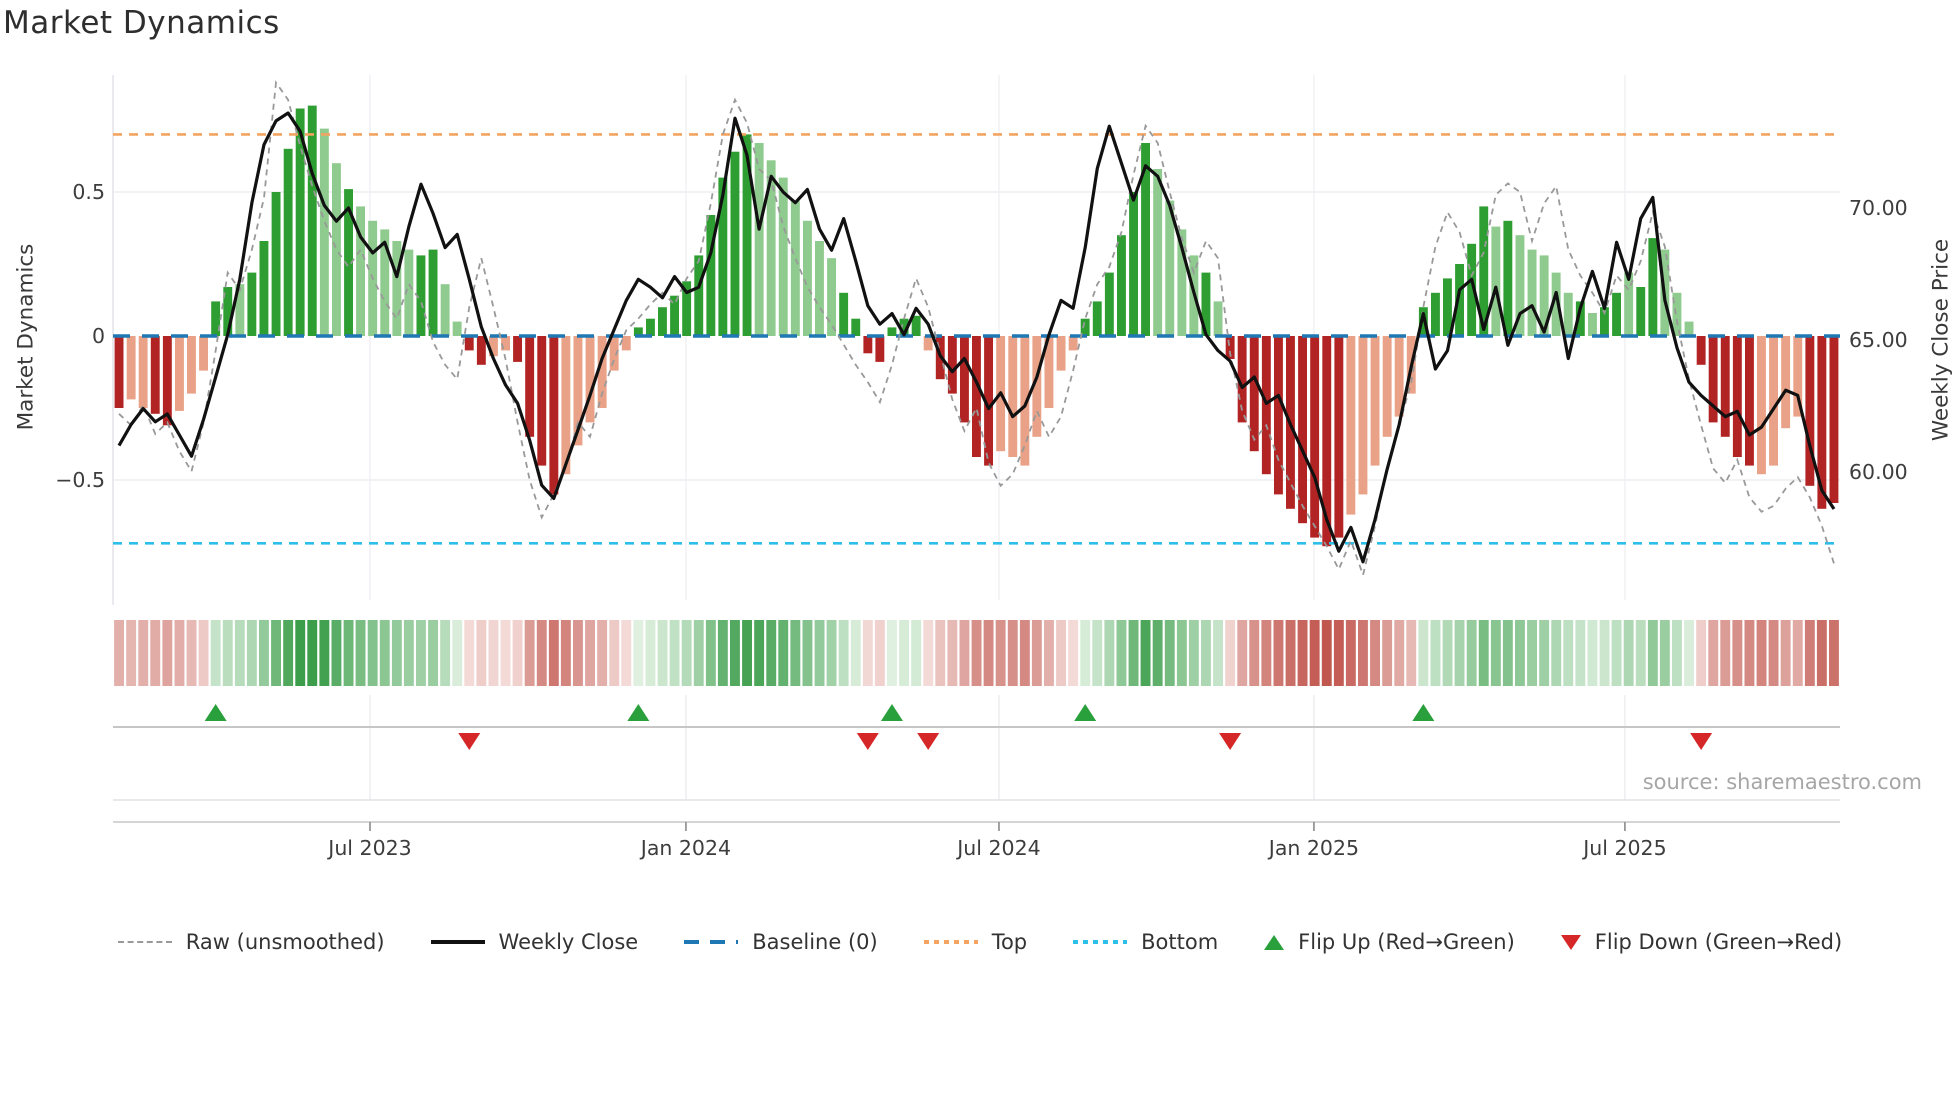 The image size is (1960, 1102). What do you see at coordinates (1570, 942) in the screenshot?
I see `flip-down-swatch-icon` at bounding box center [1570, 942].